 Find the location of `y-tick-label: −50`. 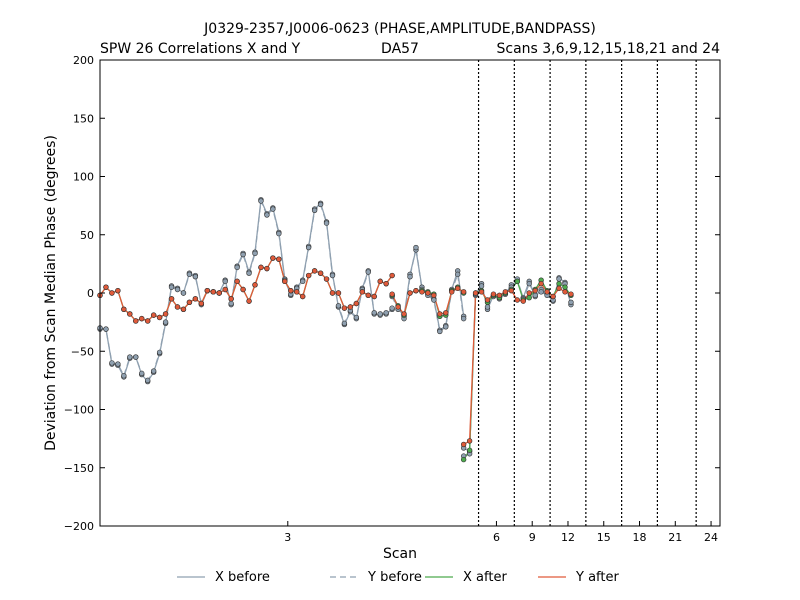

y-tick-label: −50 is located at coordinates (82, 351).